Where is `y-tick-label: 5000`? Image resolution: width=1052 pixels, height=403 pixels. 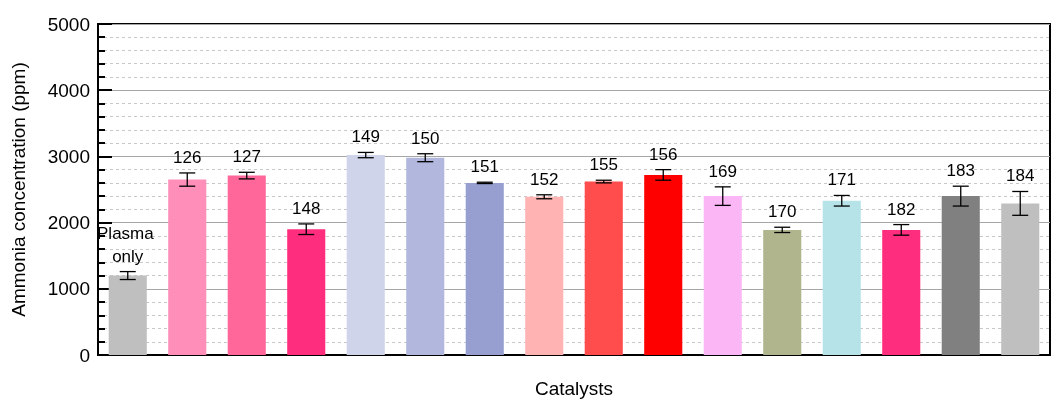
y-tick-label: 5000 is located at coordinates (68, 24).